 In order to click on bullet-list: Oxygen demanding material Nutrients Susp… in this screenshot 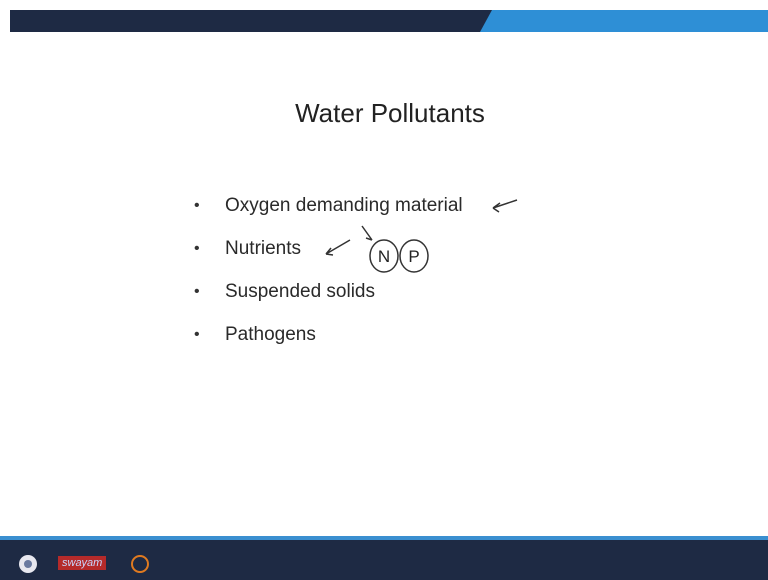, I will do `click(328, 276)`.